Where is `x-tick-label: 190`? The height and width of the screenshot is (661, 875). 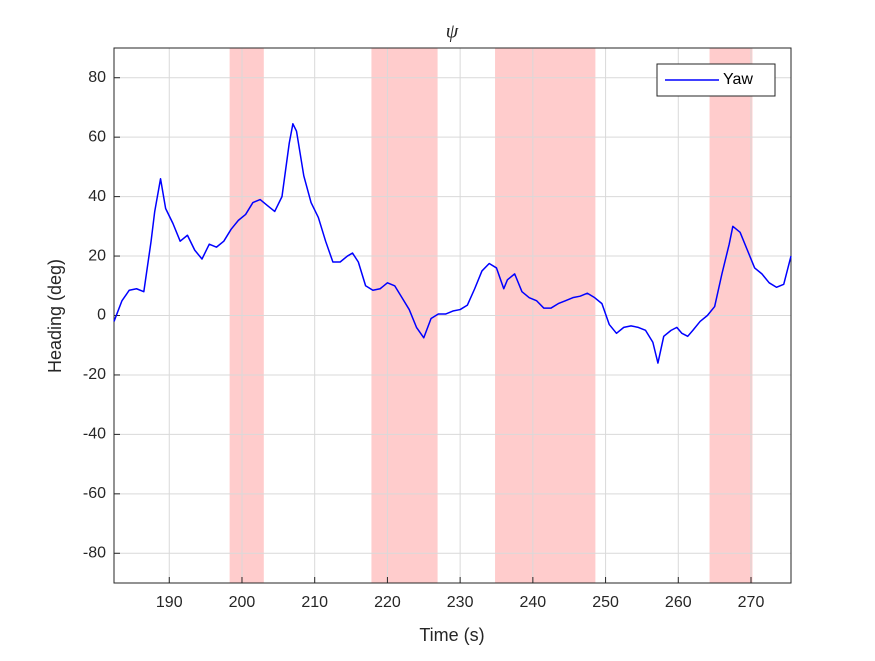
x-tick-label: 190 is located at coordinates (169, 602).